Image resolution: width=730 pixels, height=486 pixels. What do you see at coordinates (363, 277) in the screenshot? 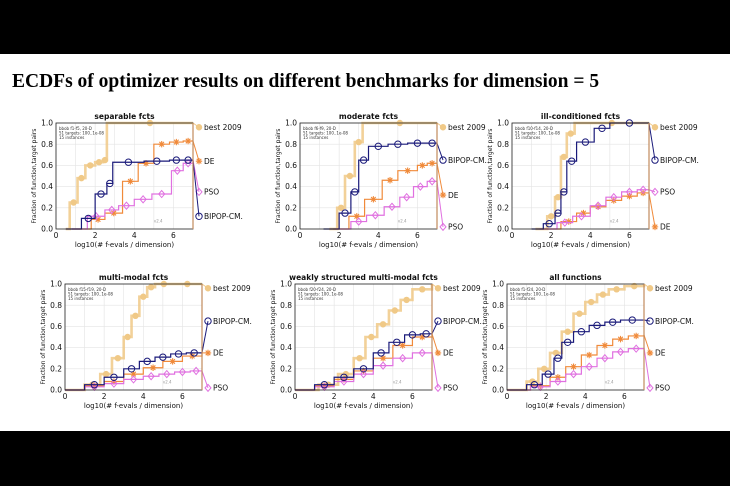
I see `chart-title: weakly structured multi-modal fcts` at bounding box center [363, 277].